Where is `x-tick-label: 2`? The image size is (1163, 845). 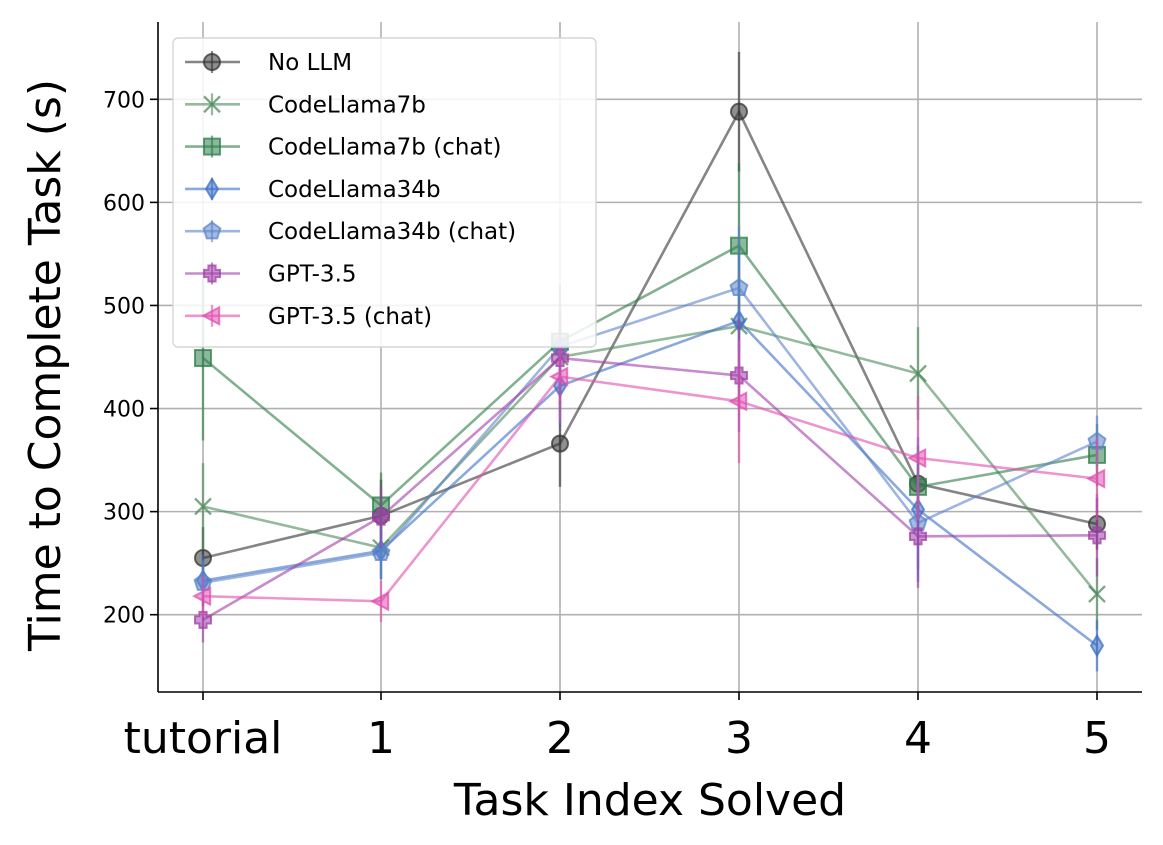
x-tick-label: 2 is located at coordinates (560, 738).